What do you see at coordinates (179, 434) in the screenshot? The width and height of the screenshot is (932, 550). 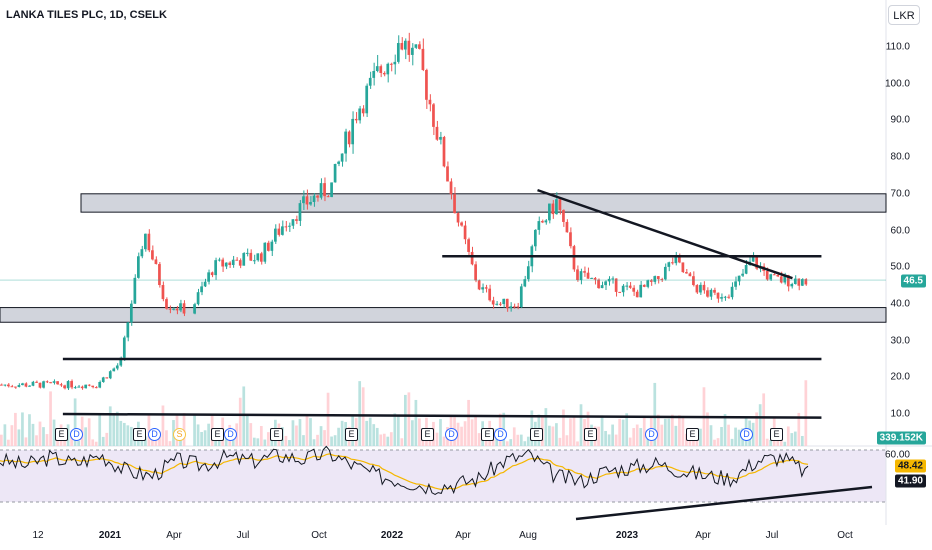 I see `split-marker: S` at bounding box center [179, 434].